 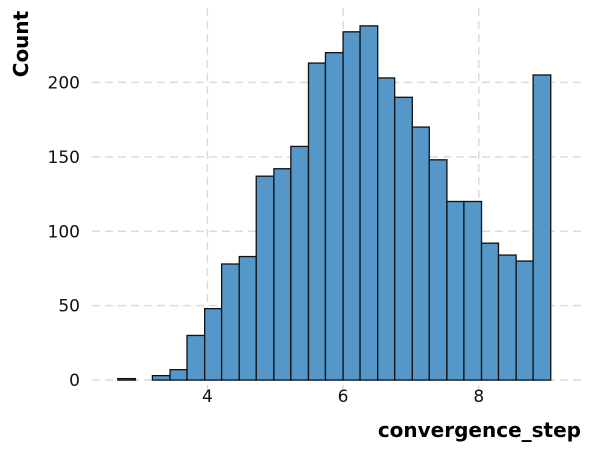 I want to click on x-axis-title: convergence_step, so click(x=479, y=430).